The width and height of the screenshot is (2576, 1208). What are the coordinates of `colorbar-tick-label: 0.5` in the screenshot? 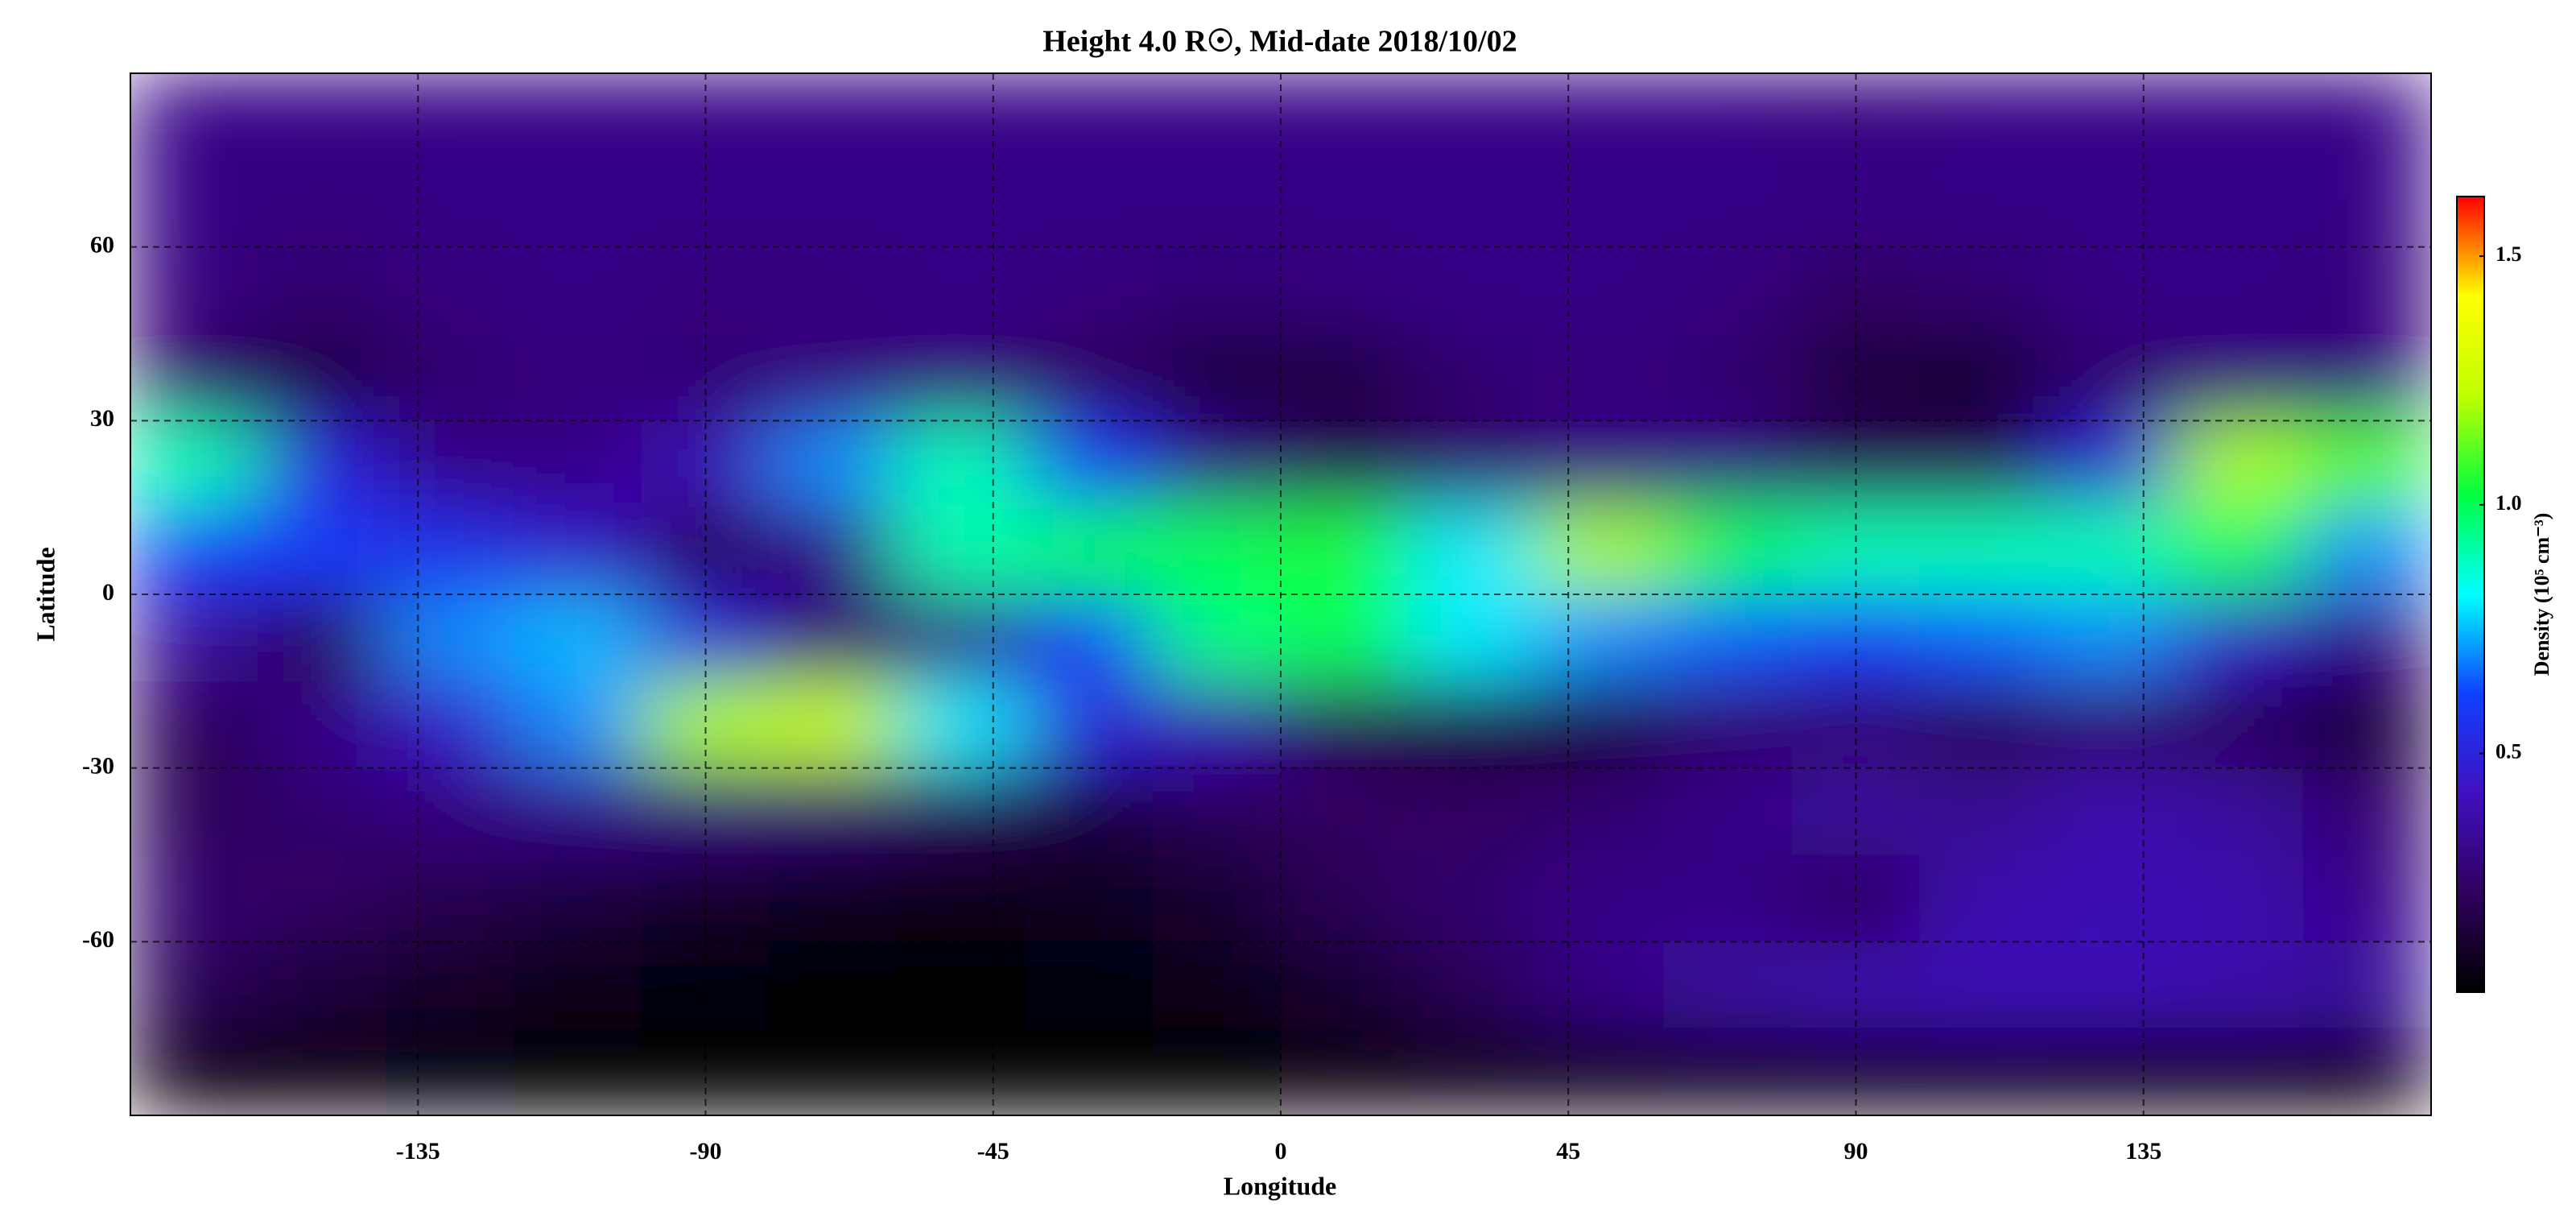 It's located at (2509, 751).